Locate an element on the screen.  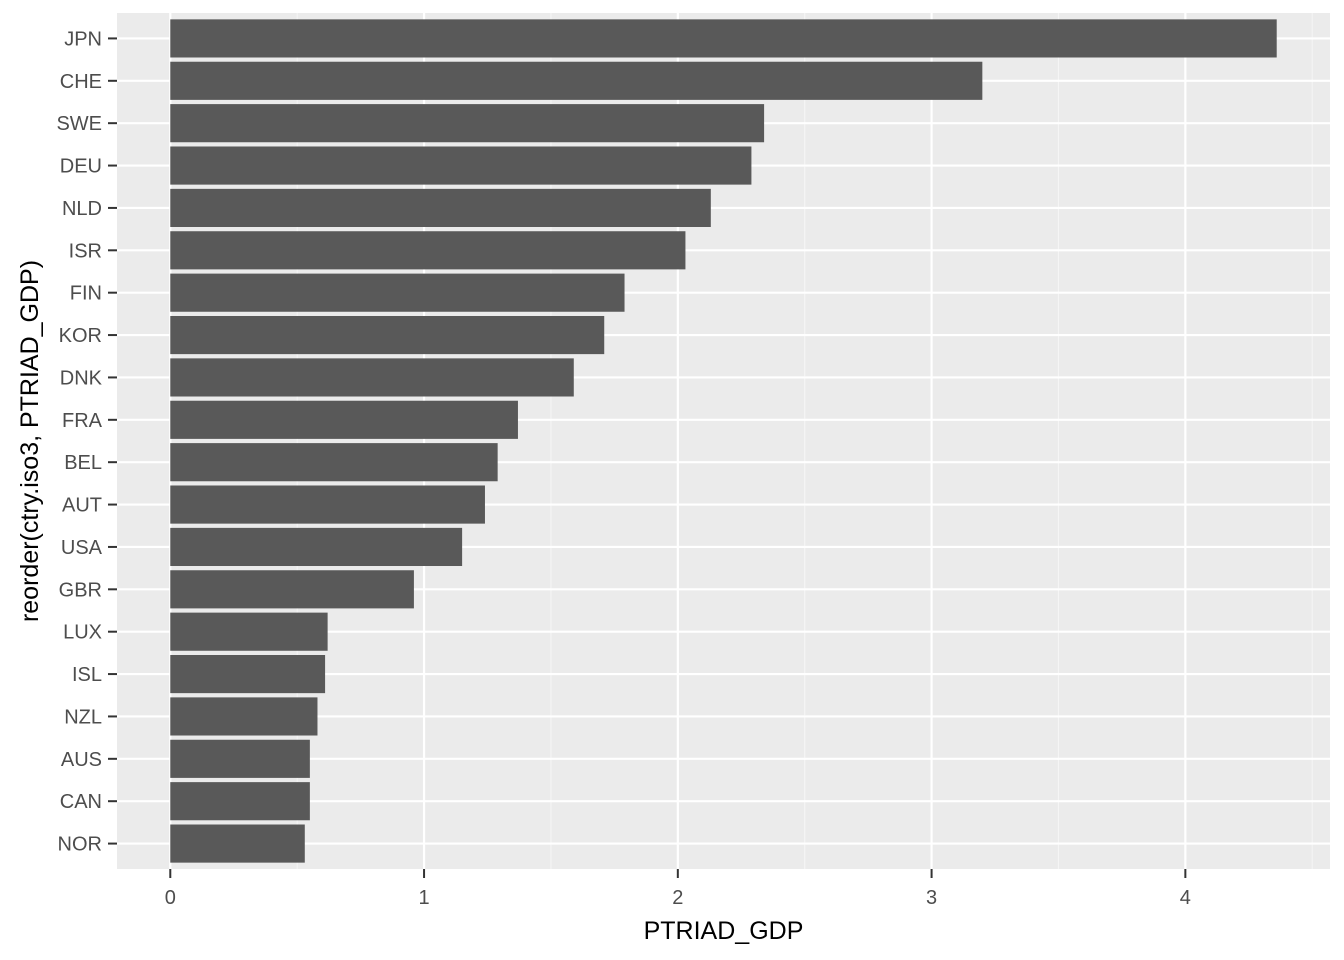
y-tick-label: FRA is located at coordinates (82, 421).